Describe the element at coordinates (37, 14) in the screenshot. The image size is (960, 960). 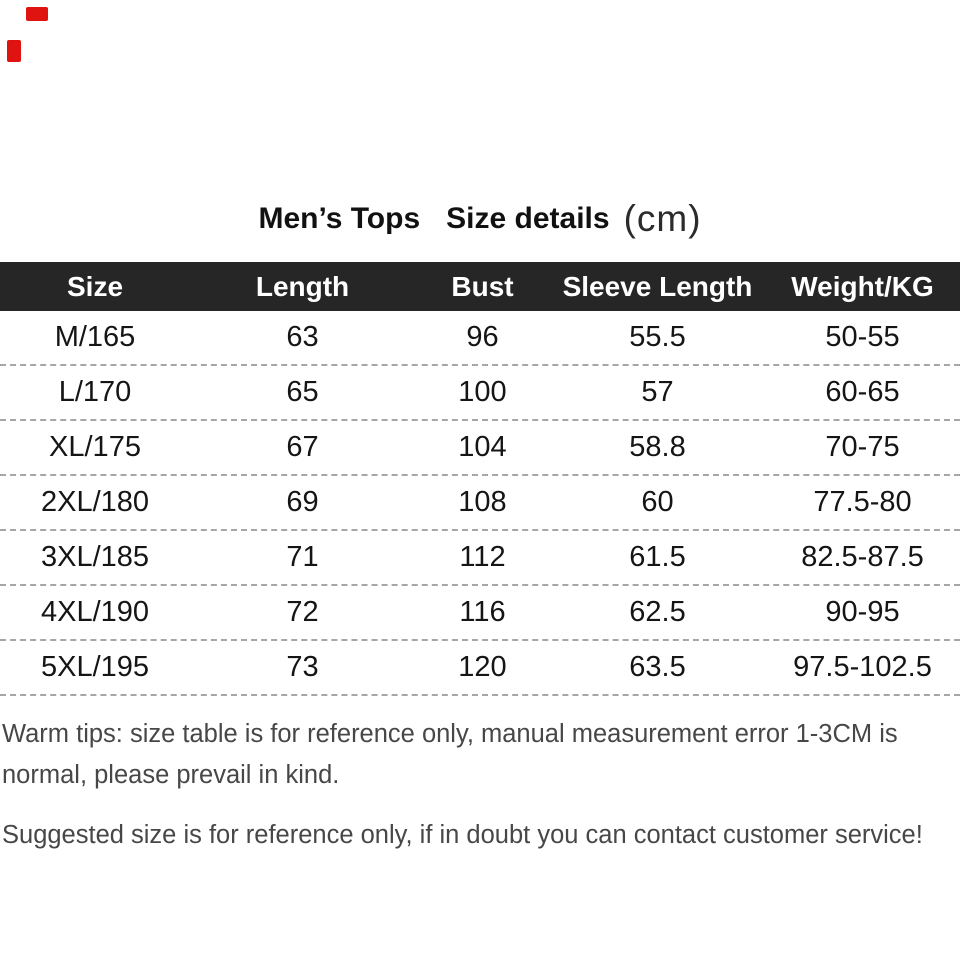
I see `watermark-mark-top` at that location.